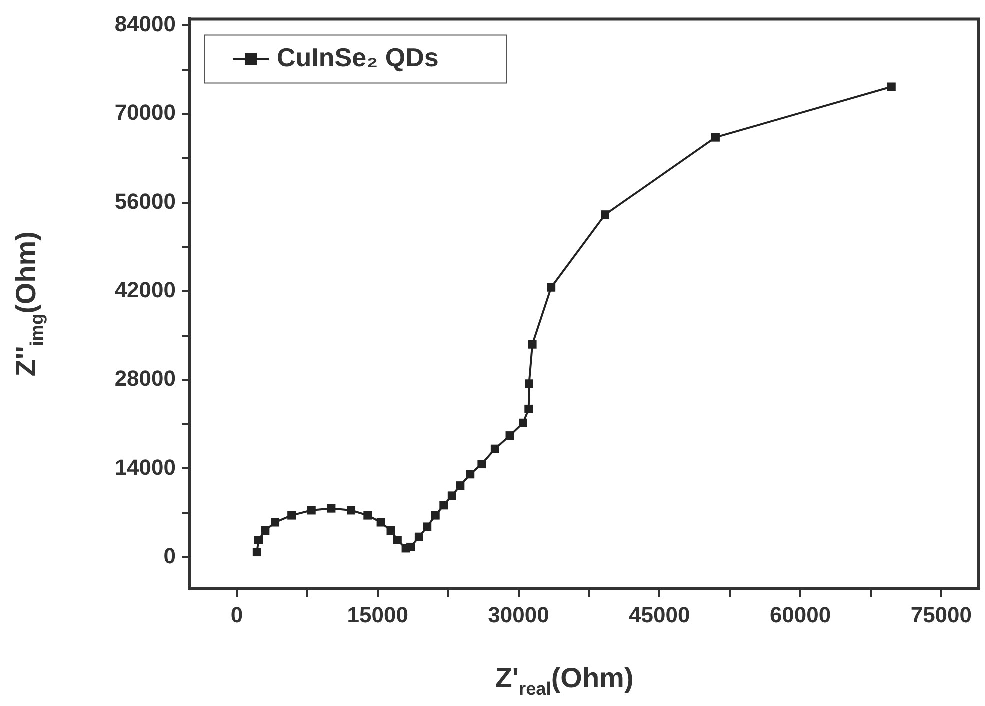  What do you see at coordinates (145, 113) in the screenshot?
I see `y-tick-label: 70000` at bounding box center [145, 113].